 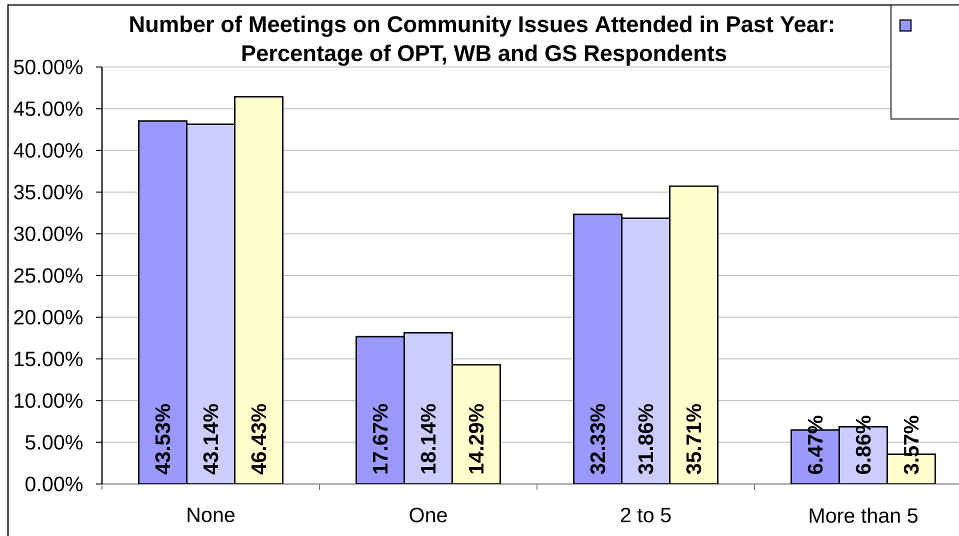 I want to click on x-tick-label: None, so click(x=211, y=515).